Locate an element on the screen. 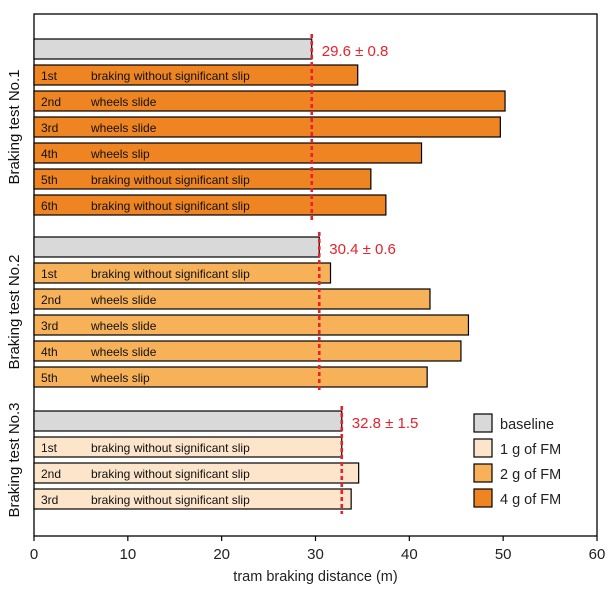 Image resolution: width=615 pixels, height=594 pixels. bar-run-label: 6th is located at coordinates (49, 206).